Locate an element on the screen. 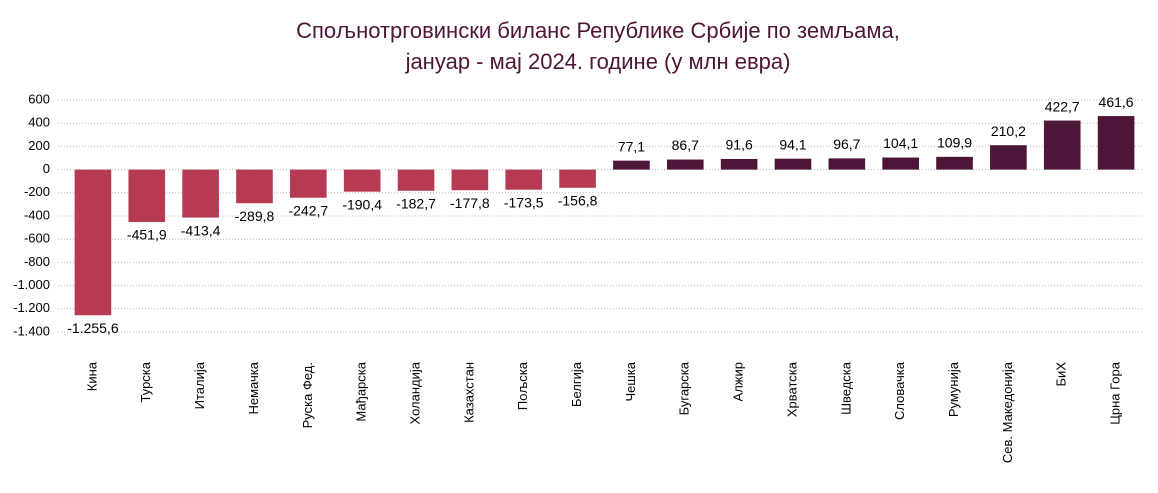  y-tick-label: -1.200 is located at coordinates (31, 307).